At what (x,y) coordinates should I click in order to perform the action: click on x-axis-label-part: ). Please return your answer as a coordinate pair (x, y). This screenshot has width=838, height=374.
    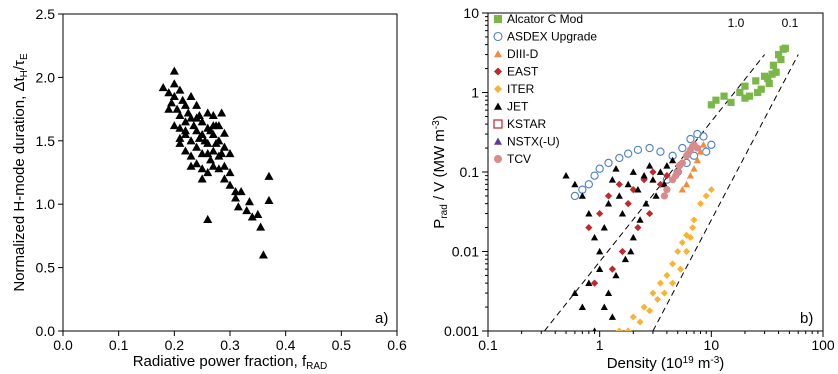
    Looking at the image, I should click on (721, 363).